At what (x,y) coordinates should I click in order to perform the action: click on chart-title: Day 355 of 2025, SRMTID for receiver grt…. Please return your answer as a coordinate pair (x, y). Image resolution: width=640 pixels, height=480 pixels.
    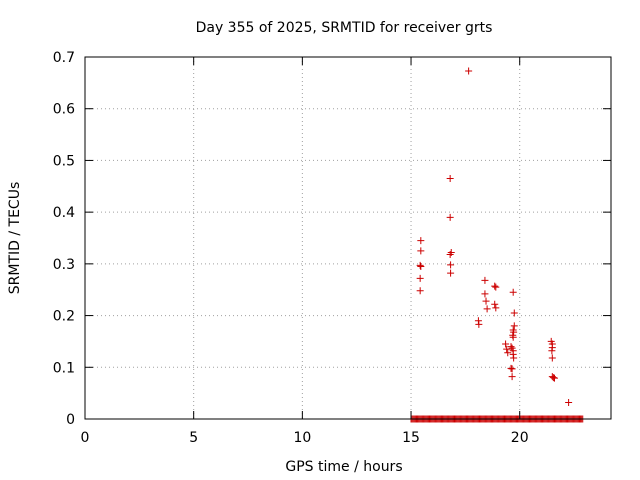
    Looking at the image, I should click on (344, 28).